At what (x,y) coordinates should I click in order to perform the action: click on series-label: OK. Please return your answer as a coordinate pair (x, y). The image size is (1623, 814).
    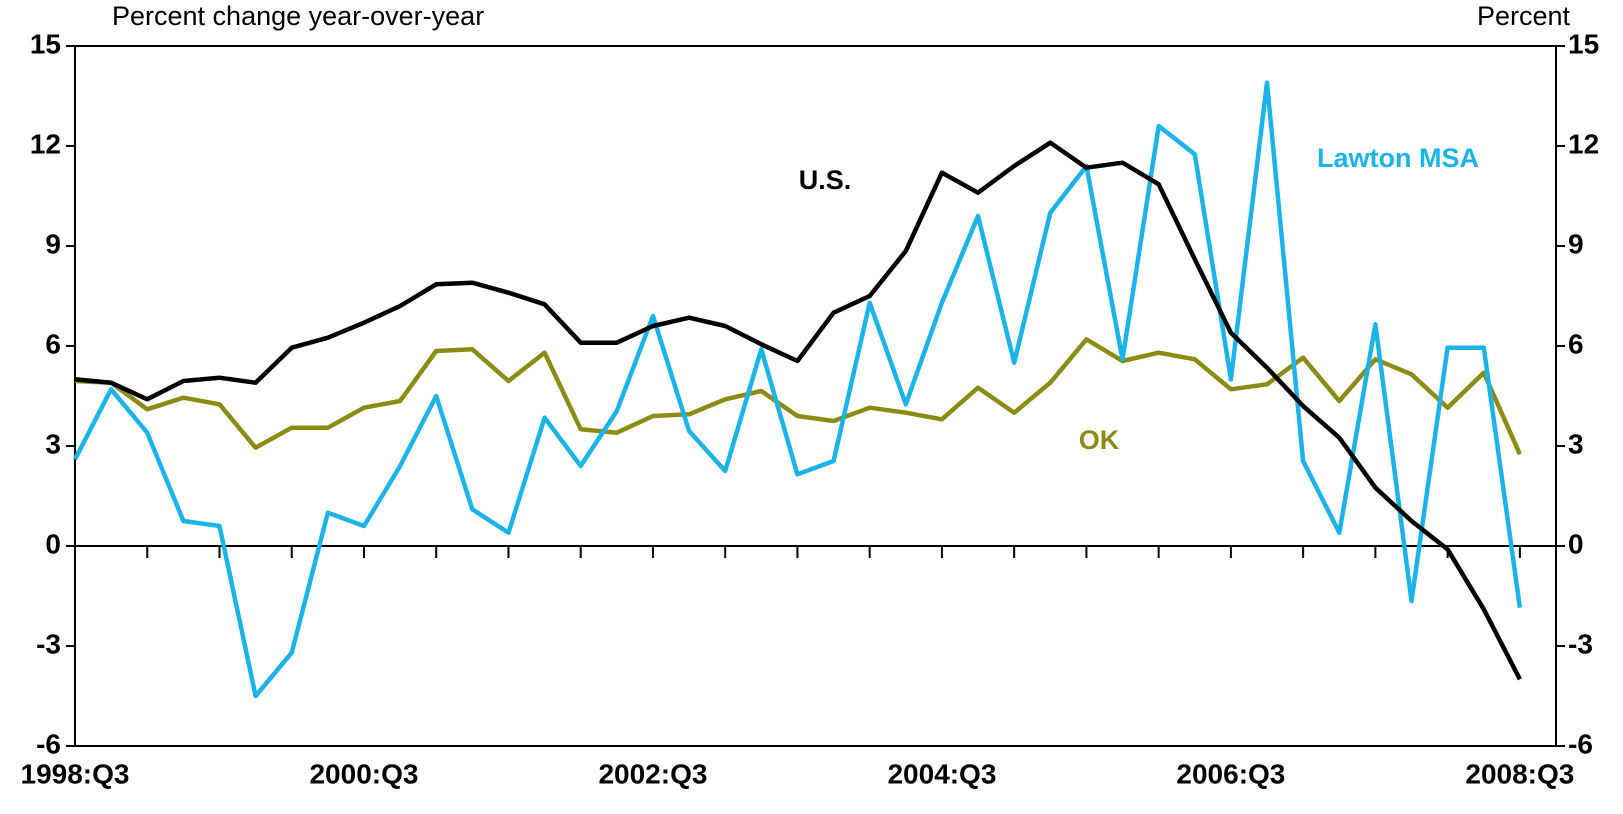
    Looking at the image, I should click on (1099, 440).